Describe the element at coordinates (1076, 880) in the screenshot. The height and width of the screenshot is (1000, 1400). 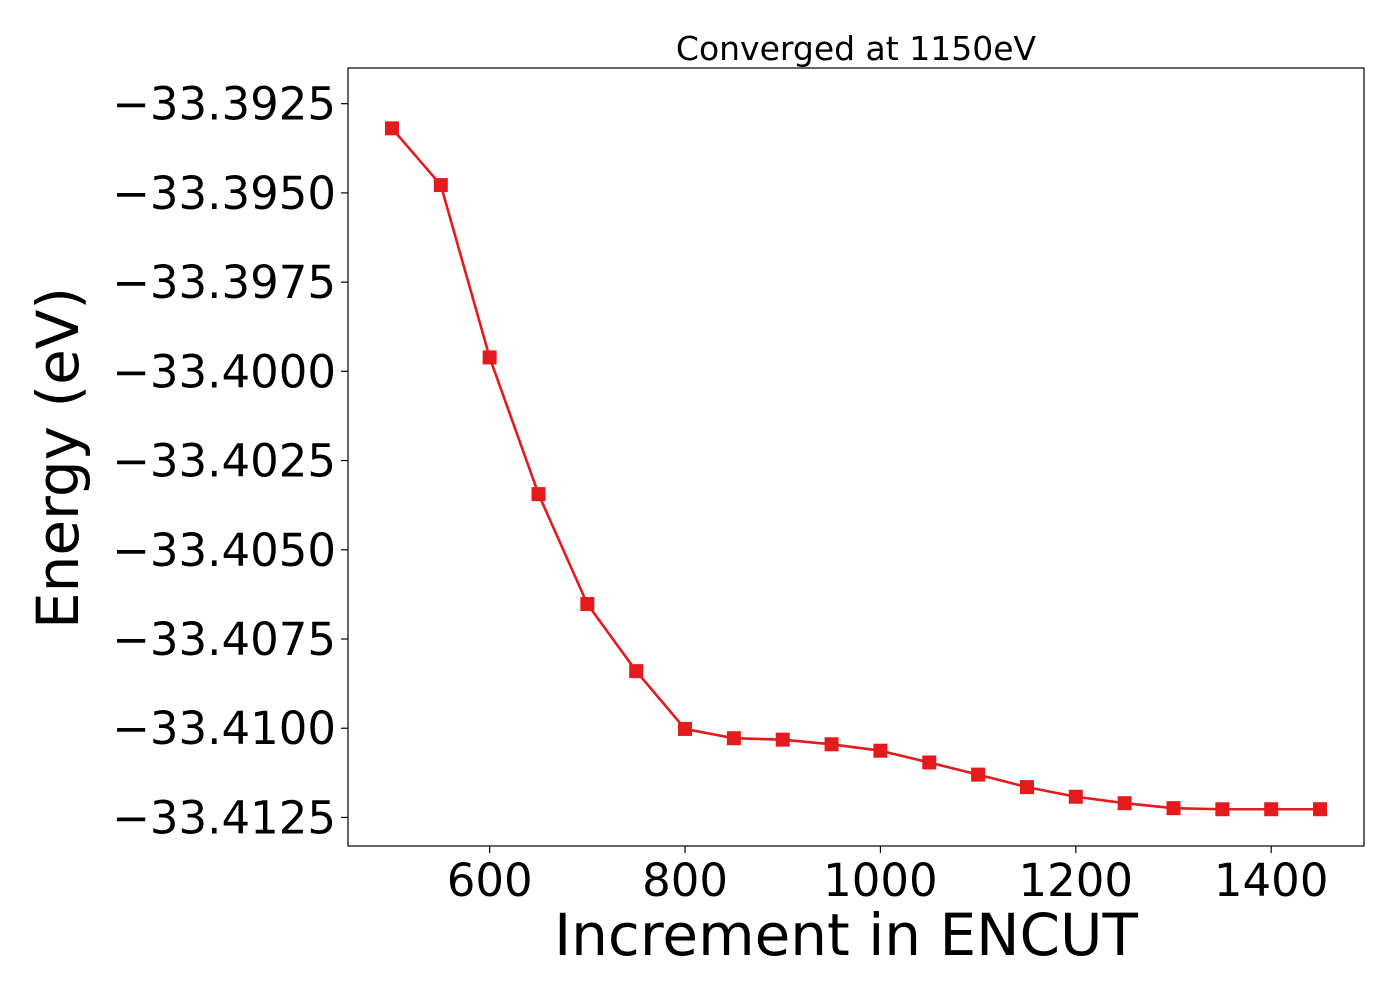
I see `x-tick-label: 1200` at that location.